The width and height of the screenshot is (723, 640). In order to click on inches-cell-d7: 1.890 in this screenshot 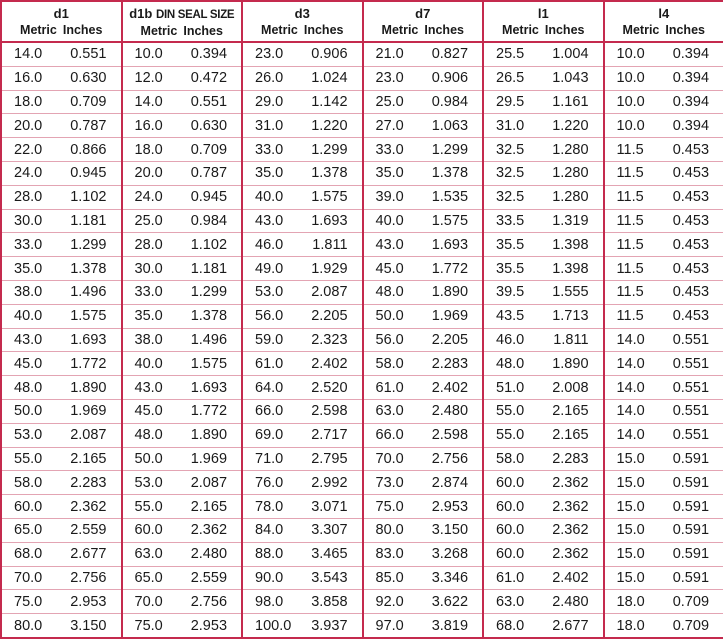, I will do `click(450, 292)`.